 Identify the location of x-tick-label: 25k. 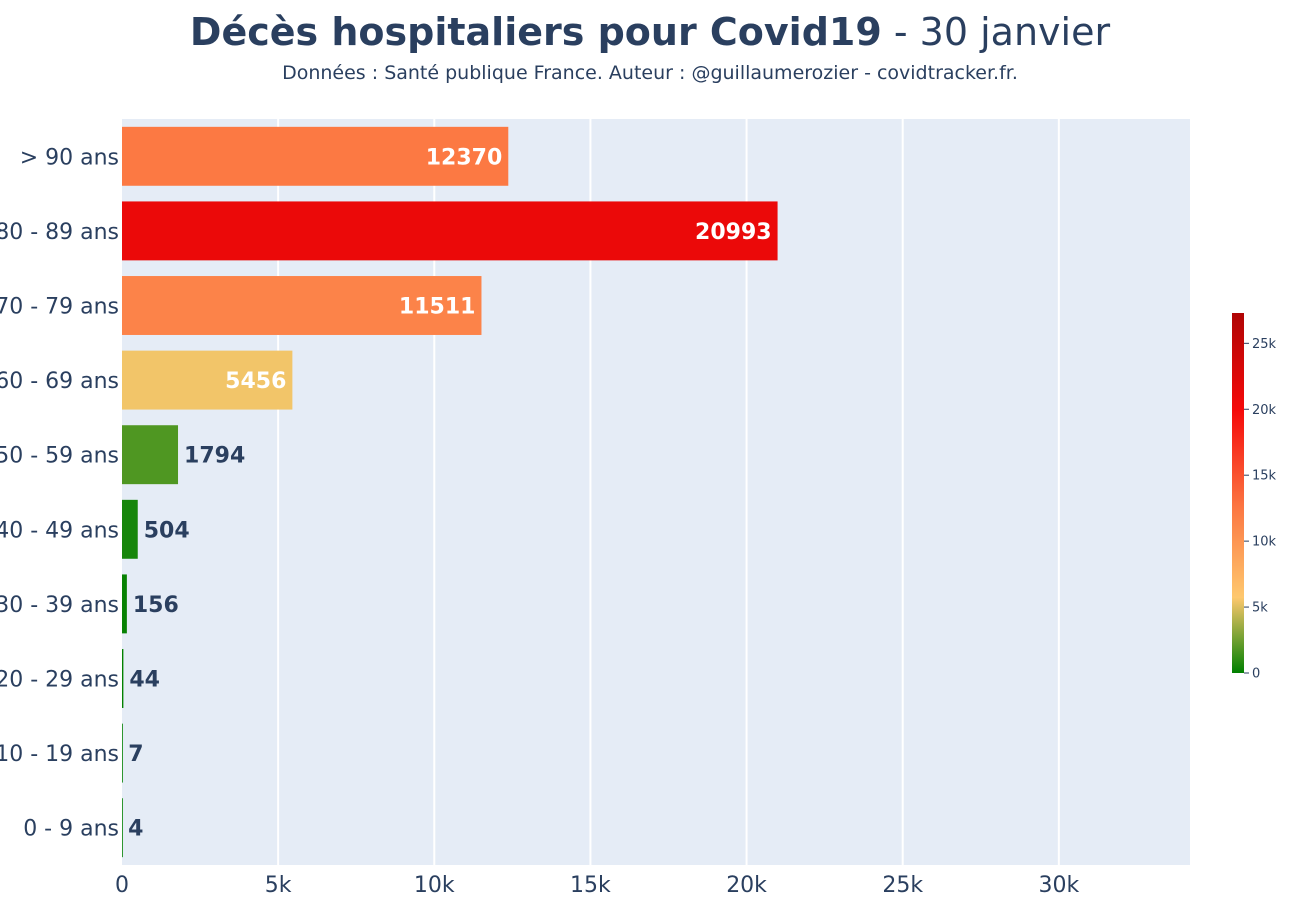
(902, 885).